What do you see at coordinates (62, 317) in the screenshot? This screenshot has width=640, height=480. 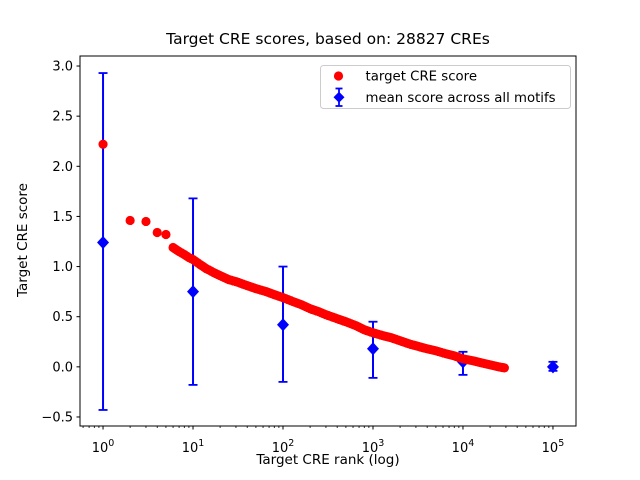 I see `y-tick-label: 0.5` at bounding box center [62, 317].